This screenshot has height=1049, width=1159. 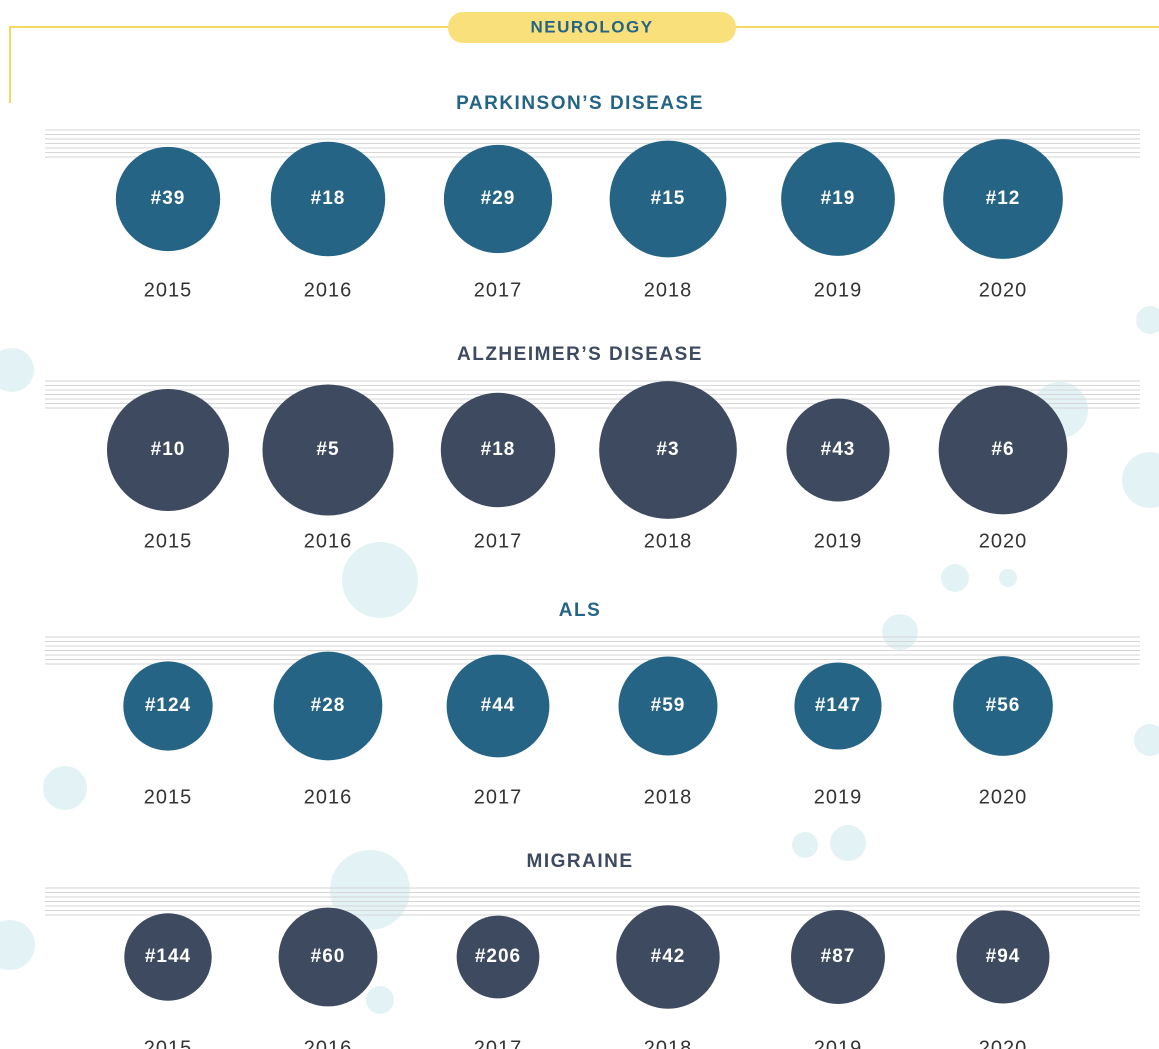 I want to click on rank-label: #60, so click(x=328, y=956).